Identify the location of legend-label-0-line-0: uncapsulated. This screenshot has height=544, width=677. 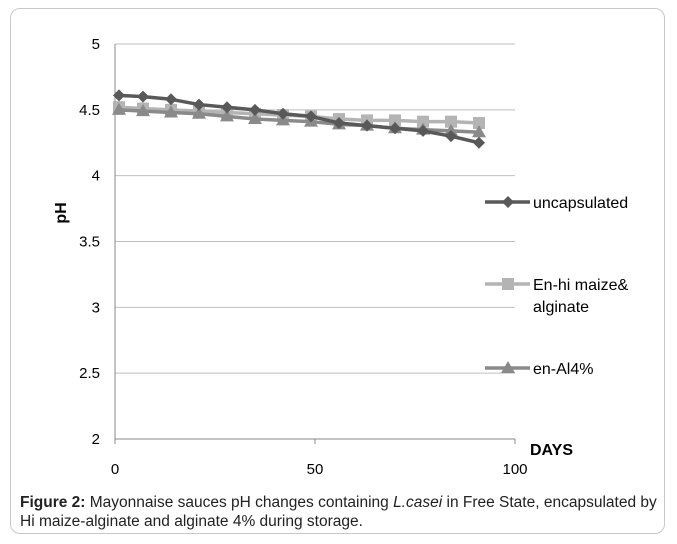
(580, 203).